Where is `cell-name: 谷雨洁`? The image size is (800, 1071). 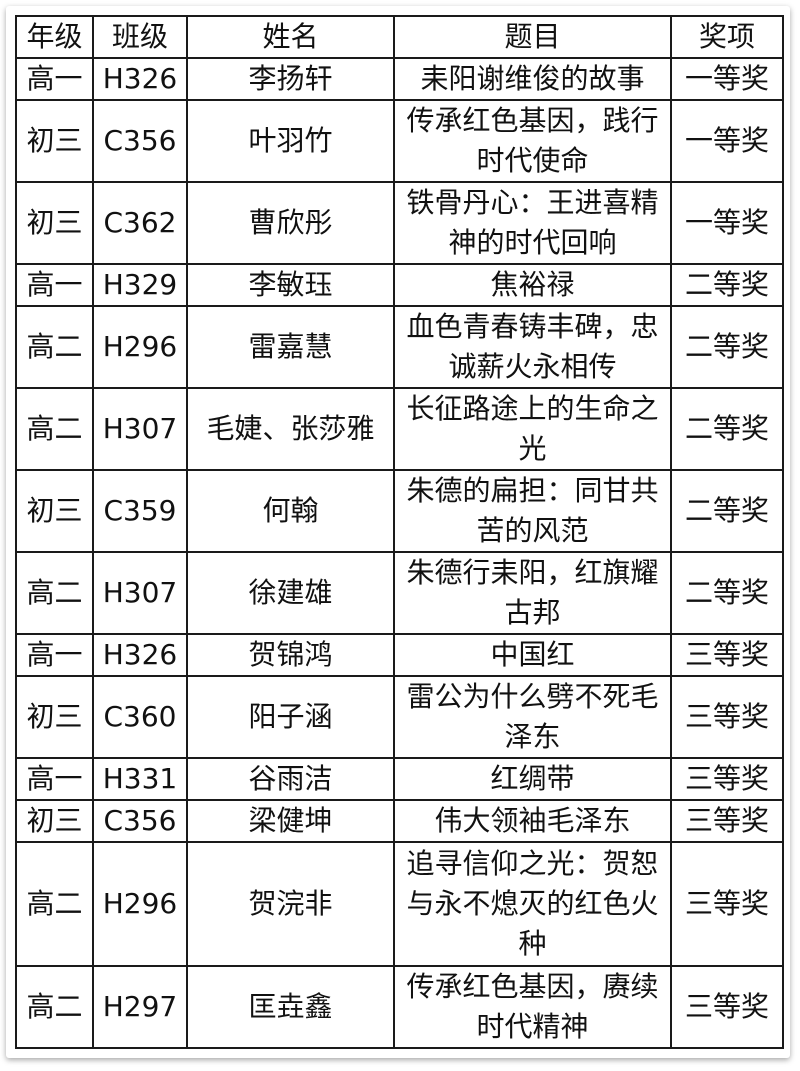
cell-name: 谷雨洁 is located at coordinates (290, 779).